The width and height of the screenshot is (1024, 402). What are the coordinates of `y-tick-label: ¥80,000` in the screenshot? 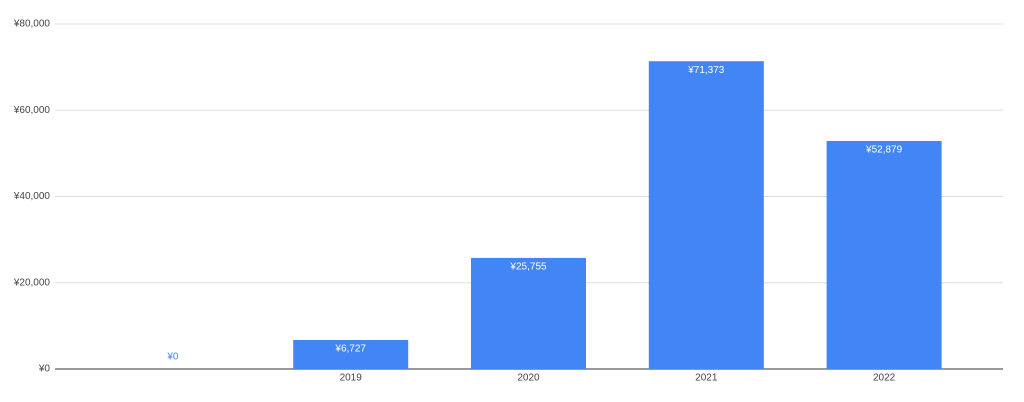 It's located at (32, 24).